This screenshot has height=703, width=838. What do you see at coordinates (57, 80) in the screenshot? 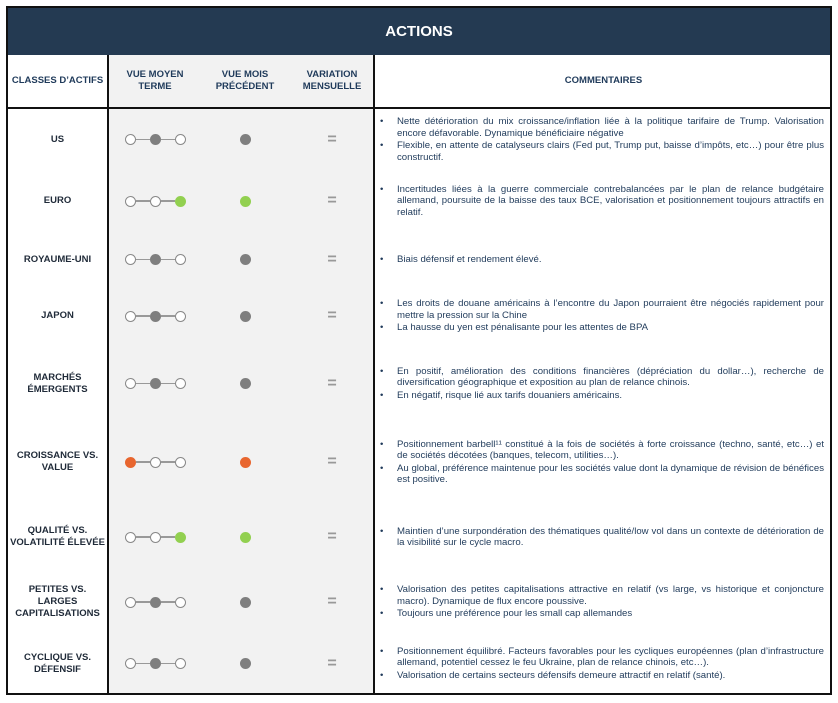
I see `header-classes: CLASSES D’ACTIFS` at bounding box center [57, 80].